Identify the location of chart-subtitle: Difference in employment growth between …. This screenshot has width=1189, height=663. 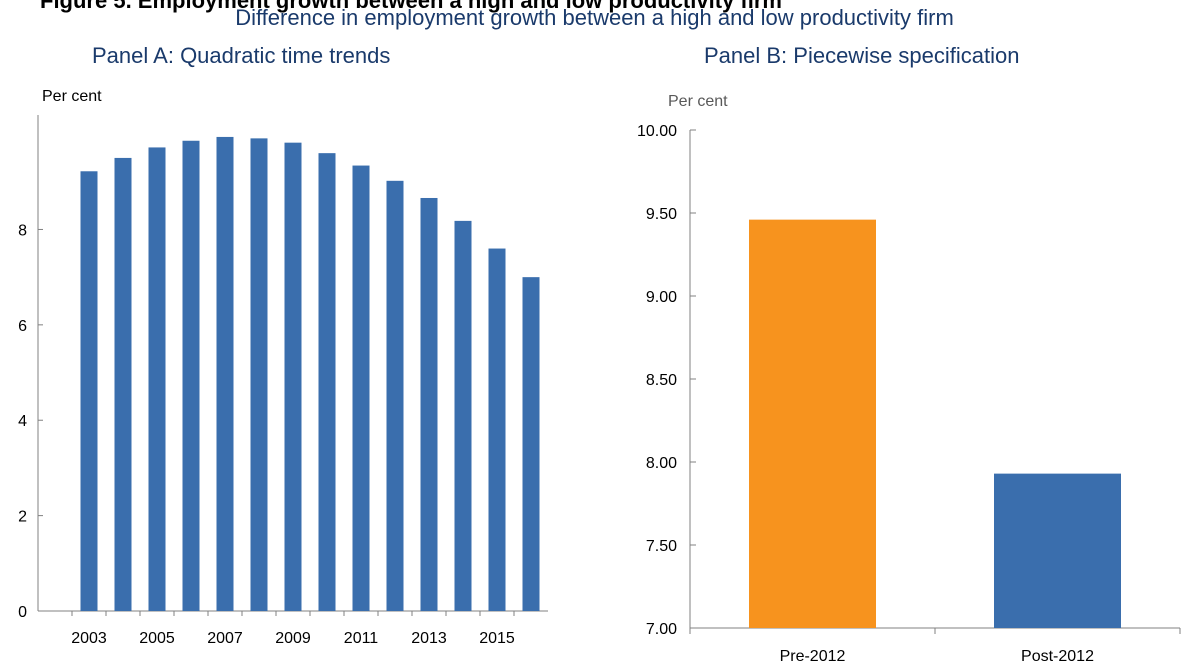
(594, 17).